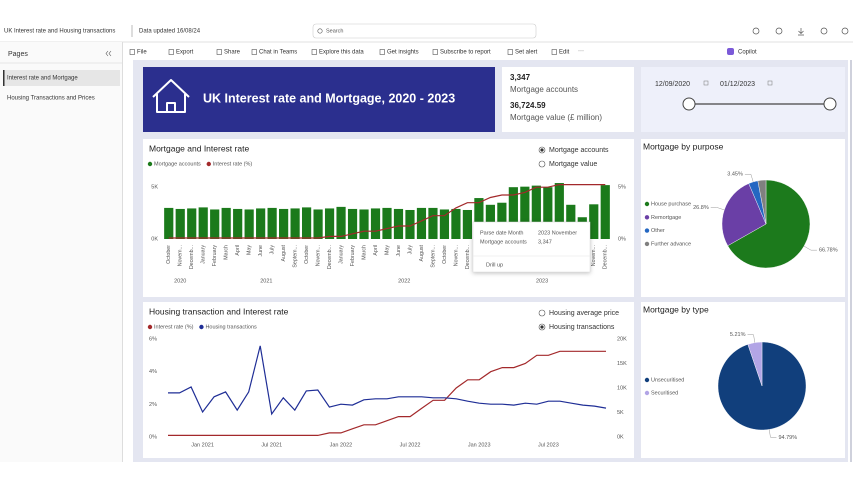  What do you see at coordinates (108, 53) in the screenshot?
I see `collapse-icon` at bounding box center [108, 53].